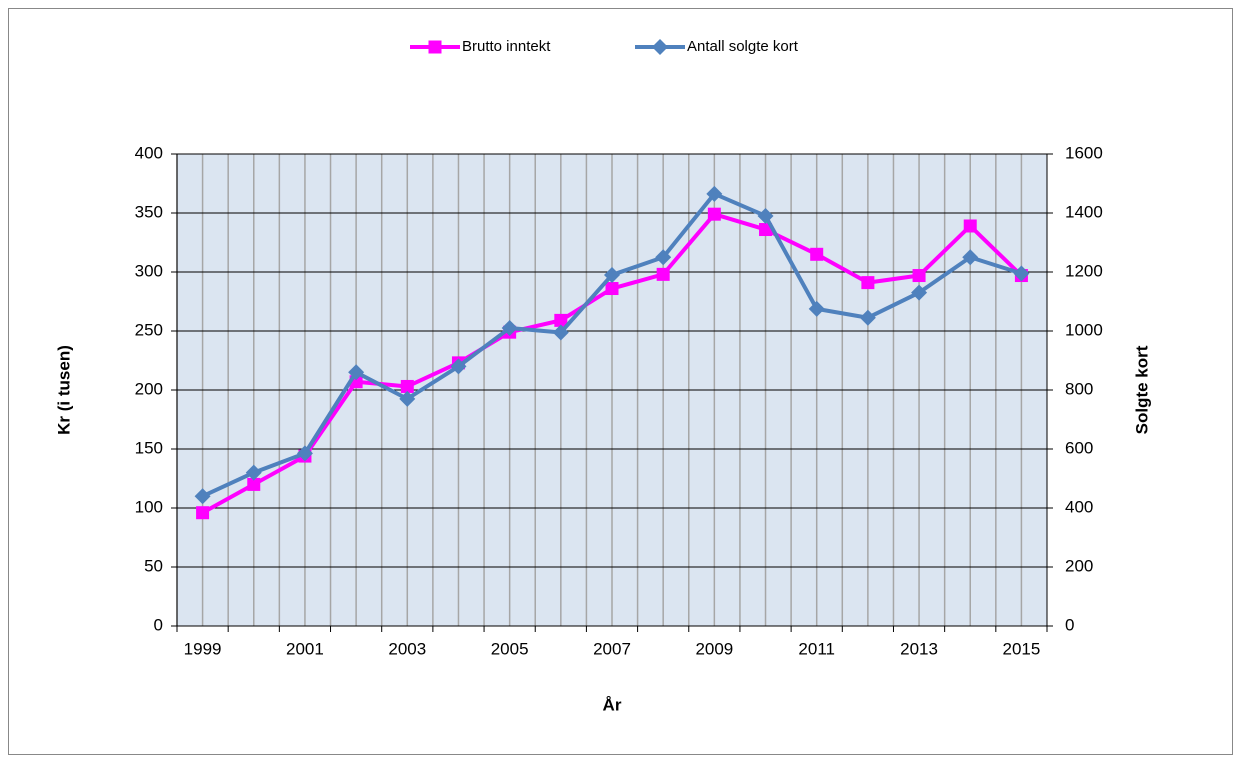  I want to click on y-tick-label: 300, so click(149, 270).